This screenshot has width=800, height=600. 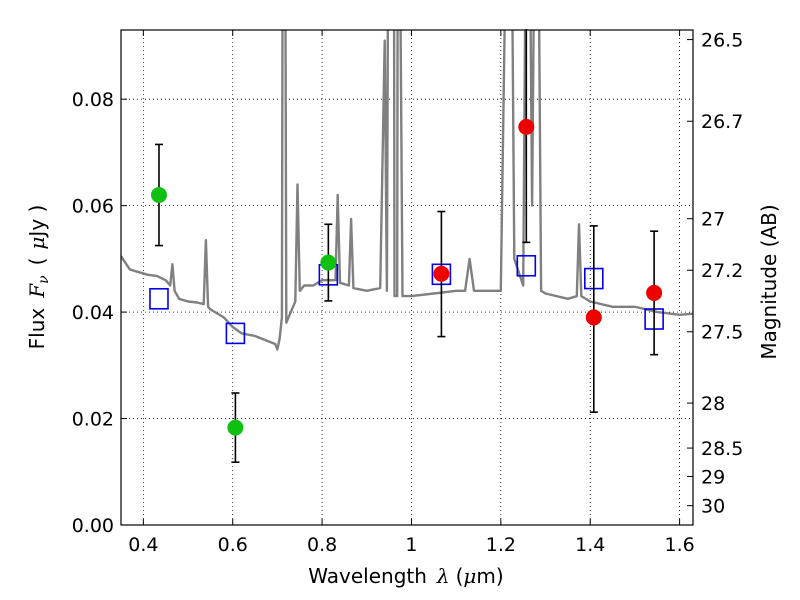 I want to click on x-tick-label: 1.4, so click(x=590, y=545).